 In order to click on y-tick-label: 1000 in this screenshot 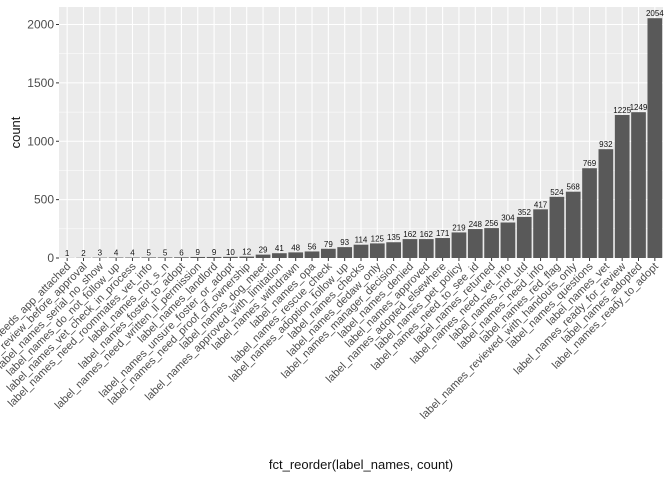, I will do `click(40, 141)`.